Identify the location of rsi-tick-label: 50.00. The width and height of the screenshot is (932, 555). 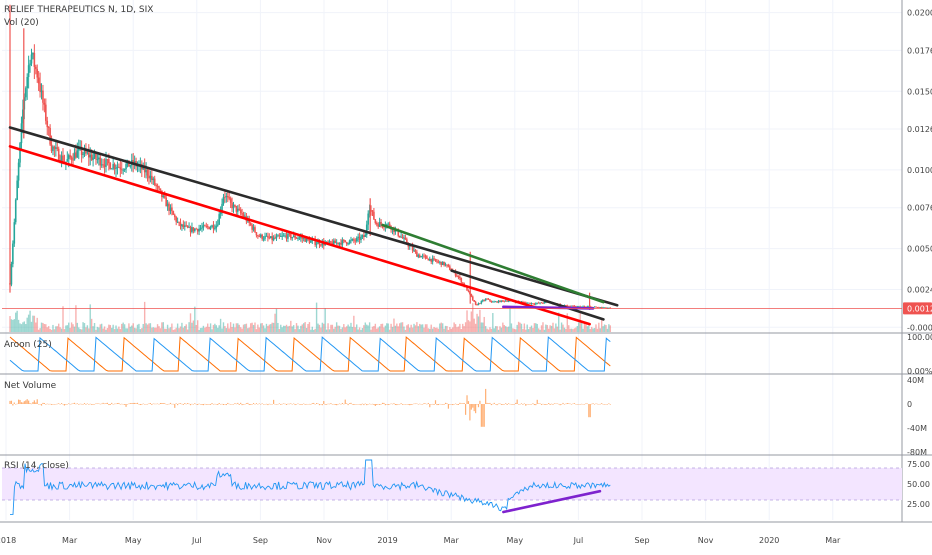
(918, 484).